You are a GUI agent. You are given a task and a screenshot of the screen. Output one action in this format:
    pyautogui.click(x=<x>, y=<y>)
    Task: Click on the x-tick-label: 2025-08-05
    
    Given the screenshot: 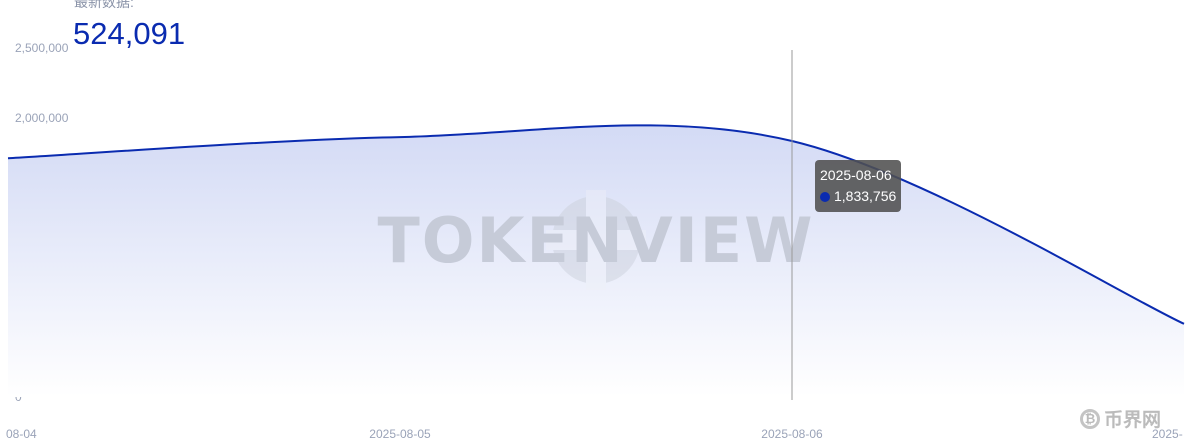 What is the action you would take?
    pyautogui.click(x=400, y=434)
    